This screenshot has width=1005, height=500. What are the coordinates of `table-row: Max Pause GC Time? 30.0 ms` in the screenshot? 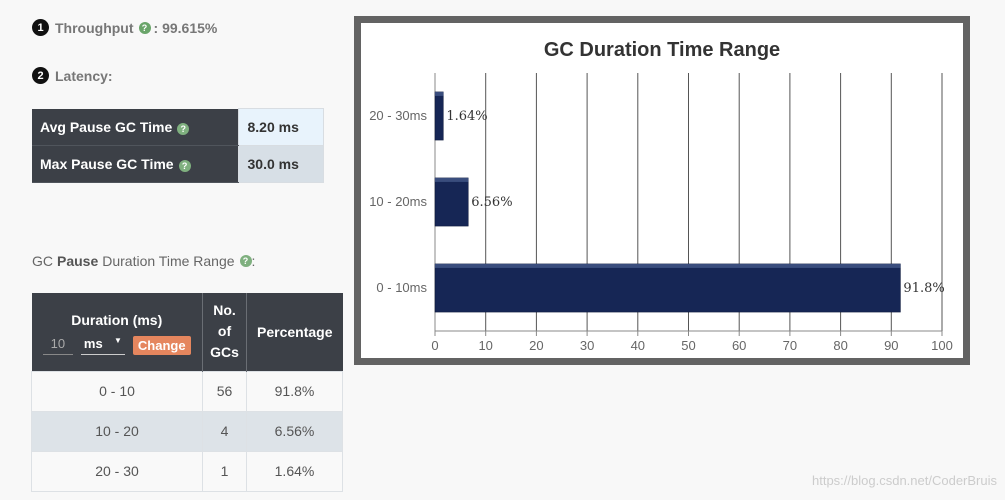 It's located at (178, 164).